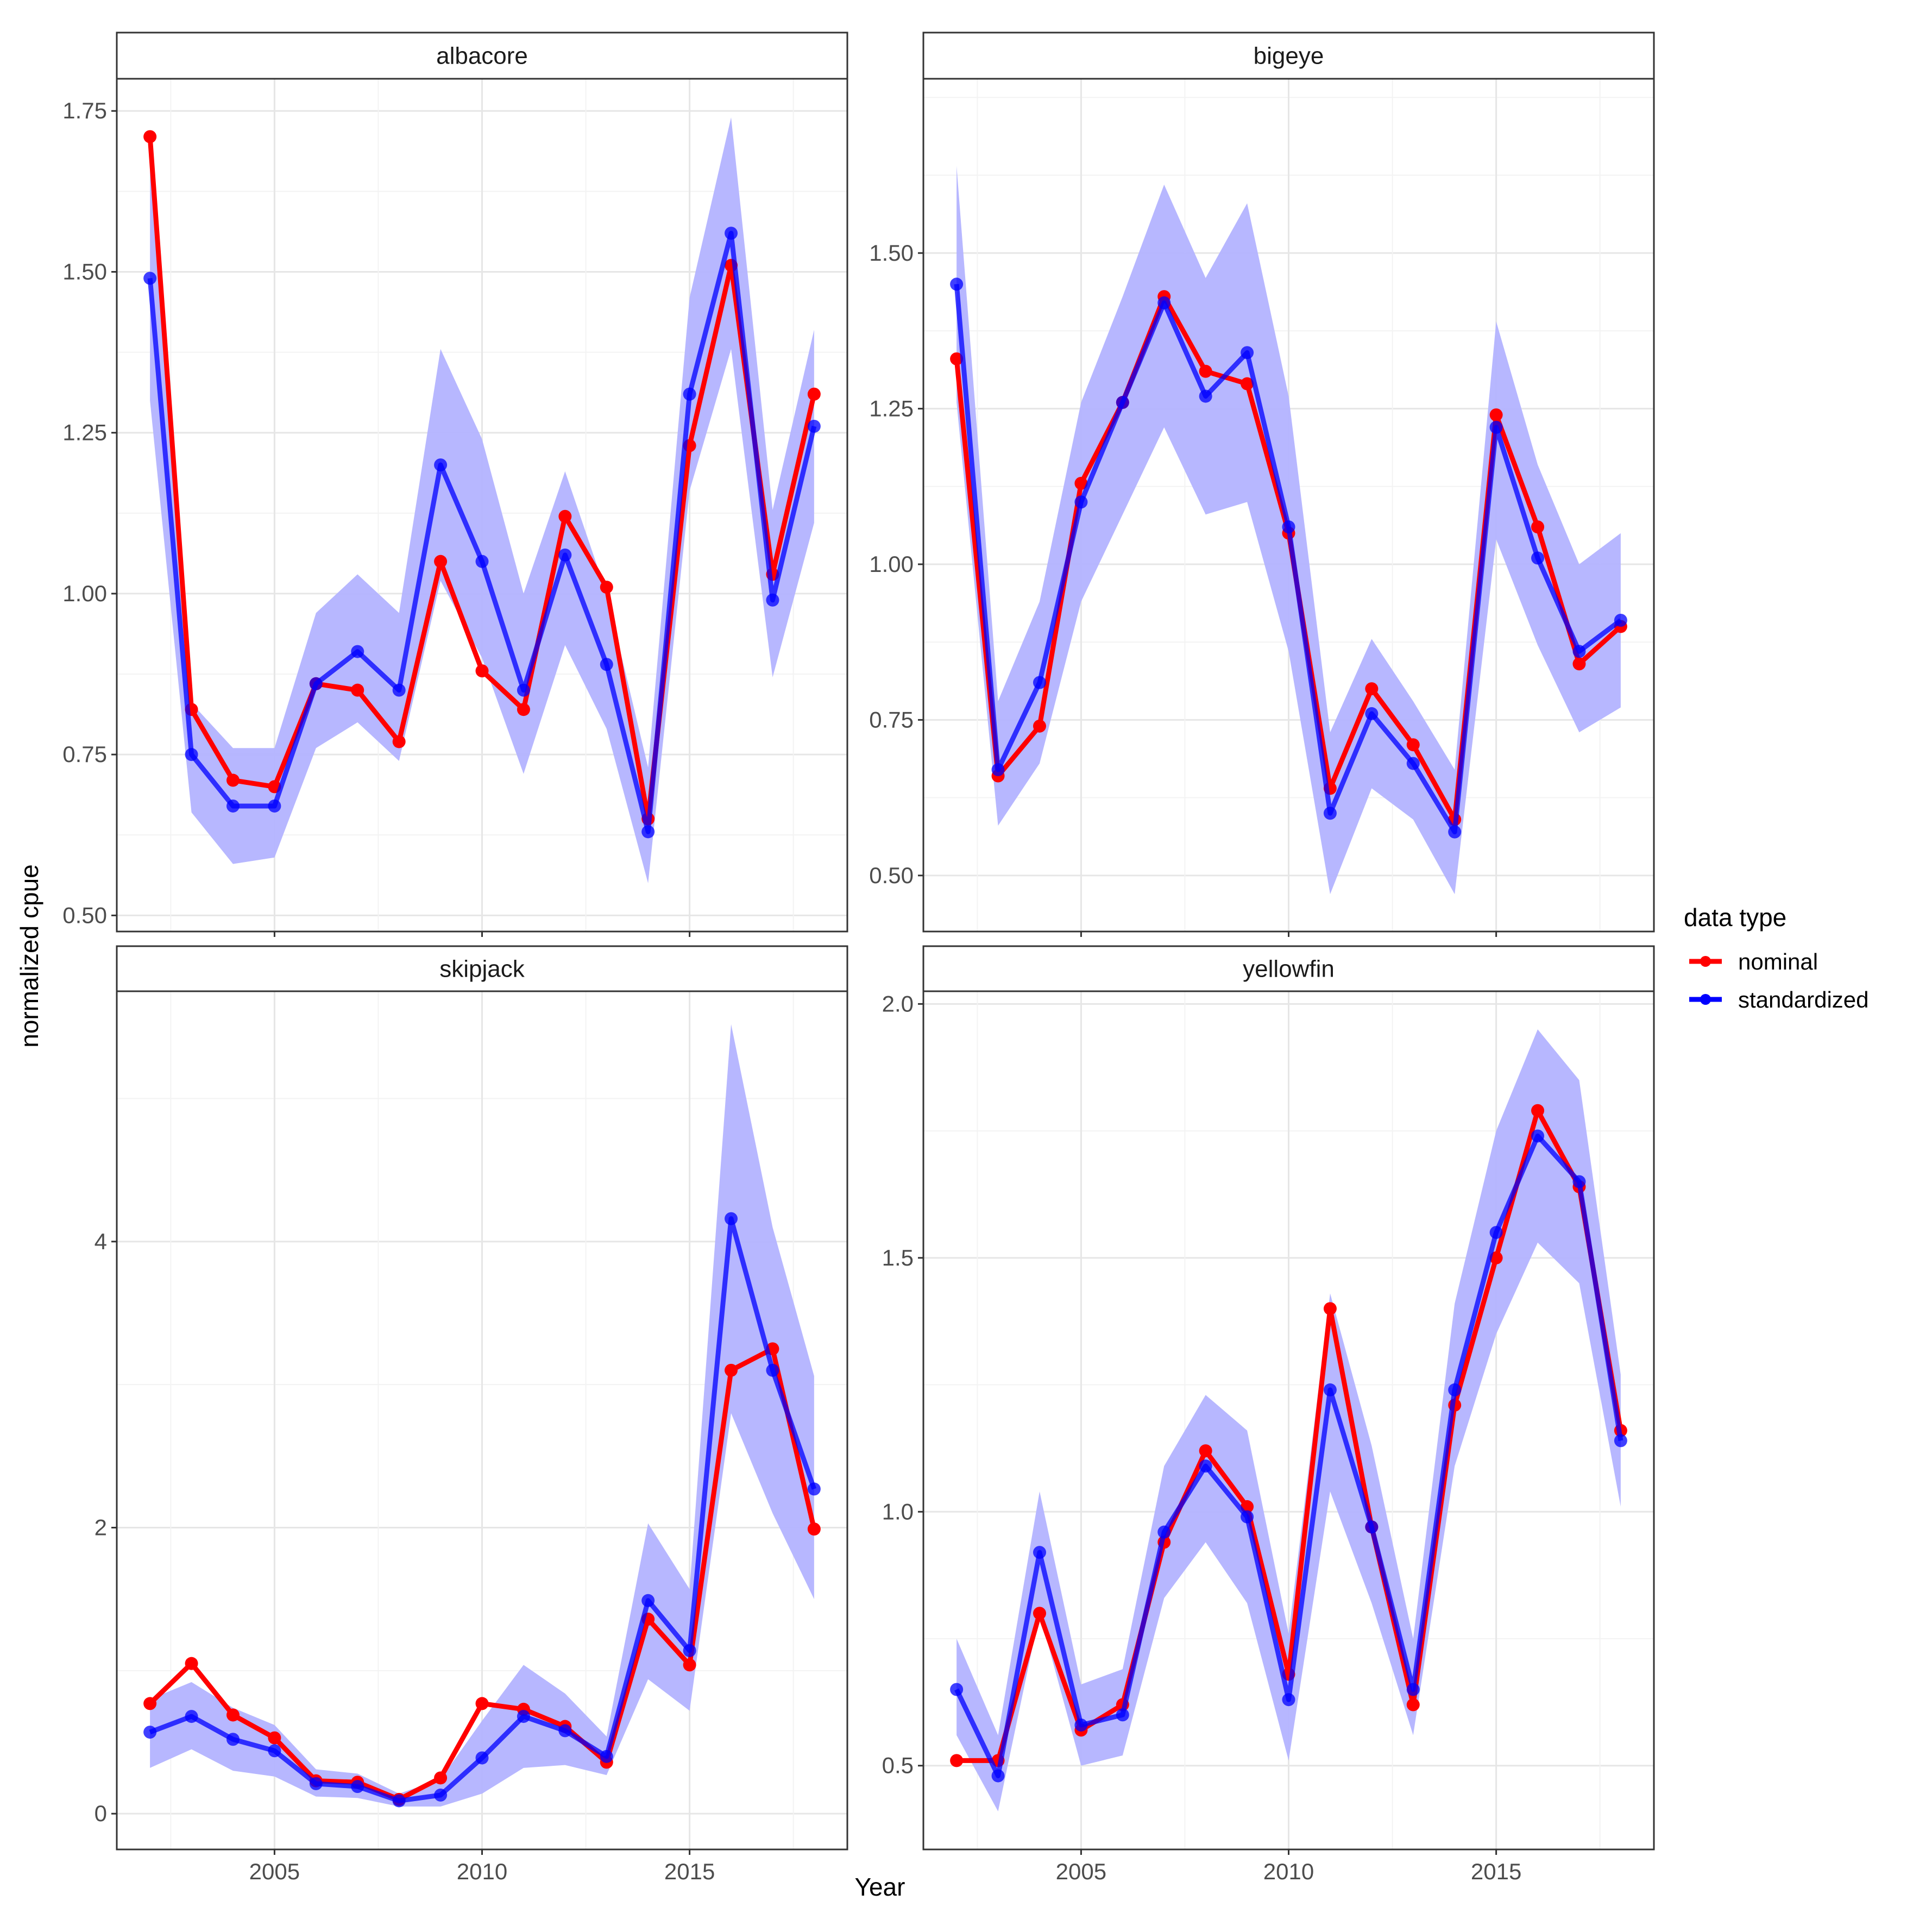 The image size is (1913, 1932). Describe the element at coordinates (606, 588) in the screenshot. I see `point-nominal-albacore-2013` at that location.